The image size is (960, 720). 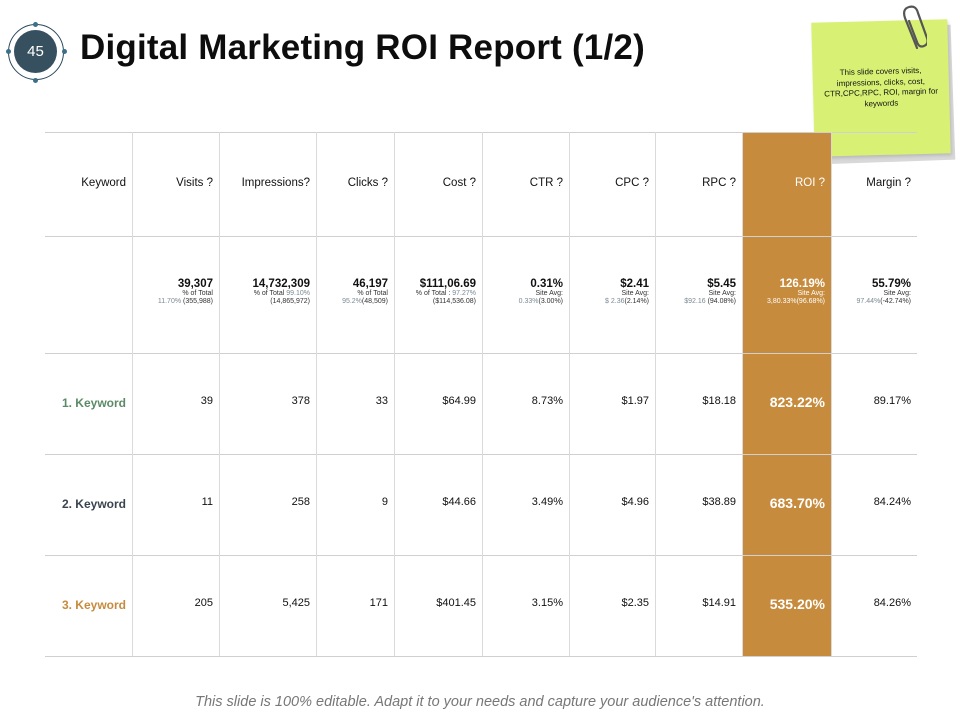 I want to click on table-cell: 84.24%, so click(x=892, y=502).